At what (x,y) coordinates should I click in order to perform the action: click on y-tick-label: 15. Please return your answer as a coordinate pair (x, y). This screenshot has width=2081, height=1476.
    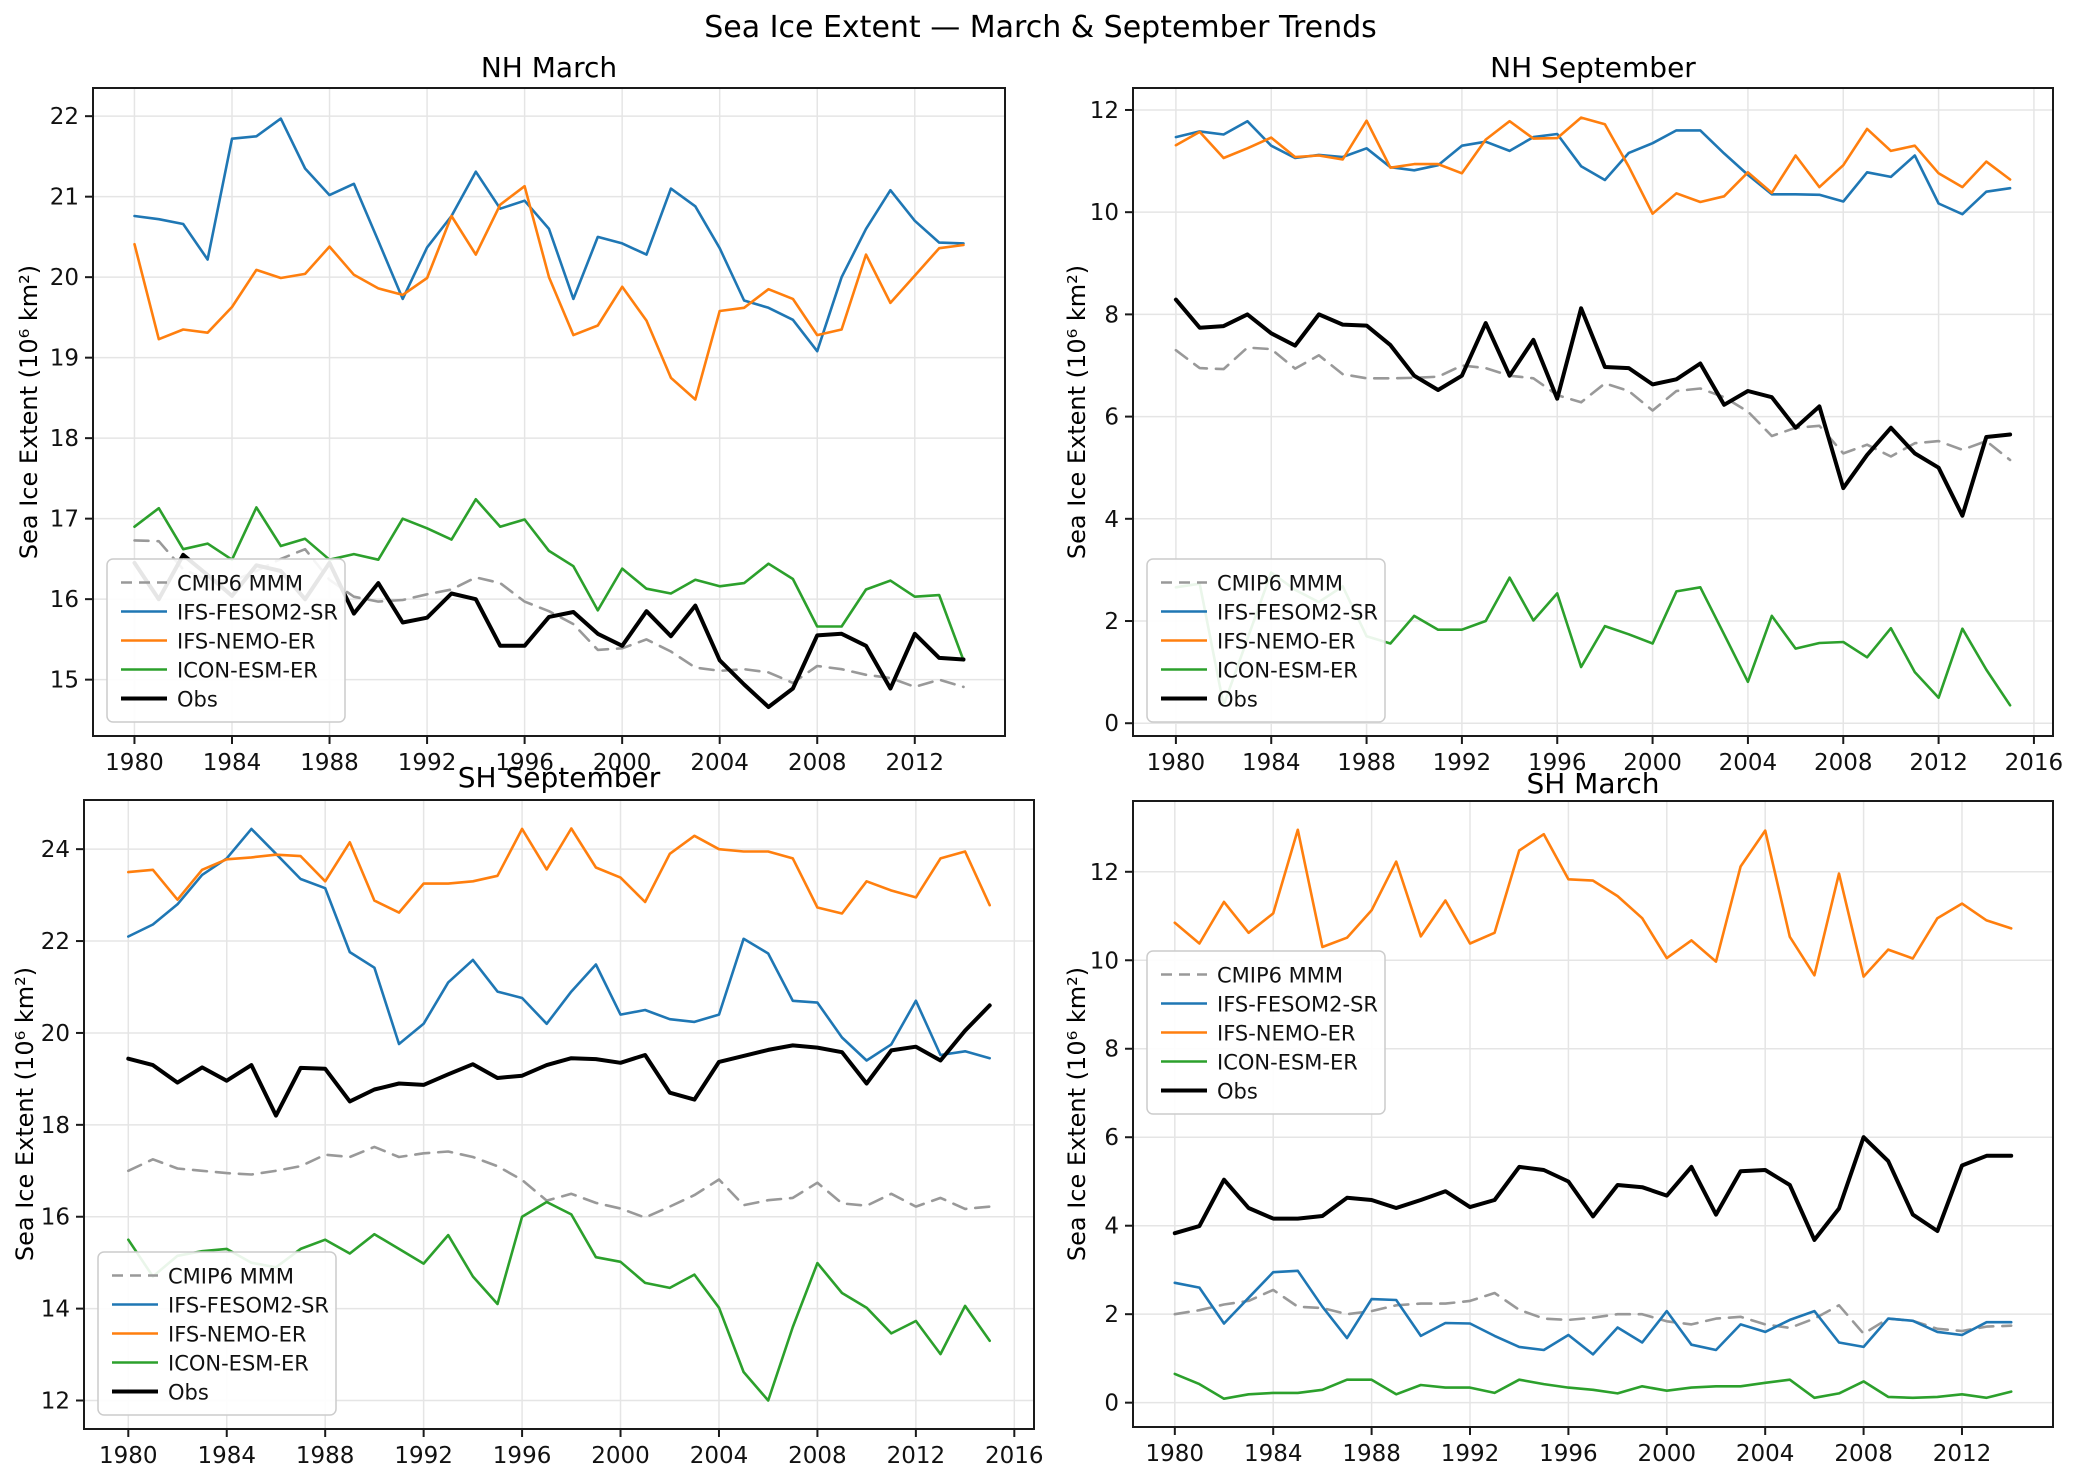
    Looking at the image, I should click on (64, 681).